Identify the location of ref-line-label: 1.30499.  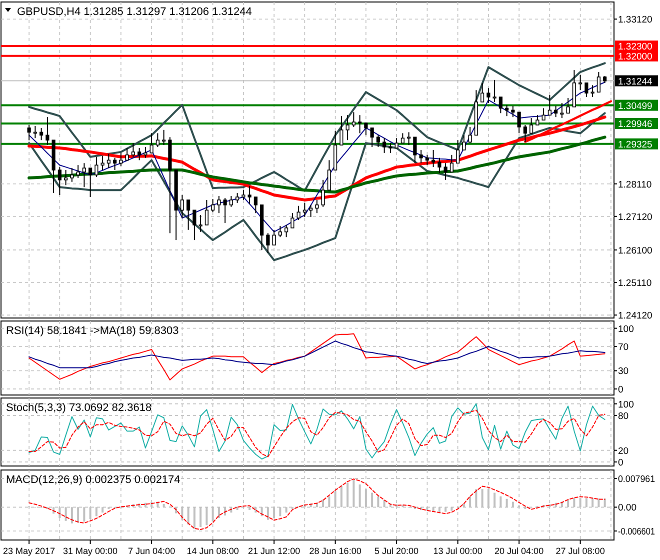
(635, 106).